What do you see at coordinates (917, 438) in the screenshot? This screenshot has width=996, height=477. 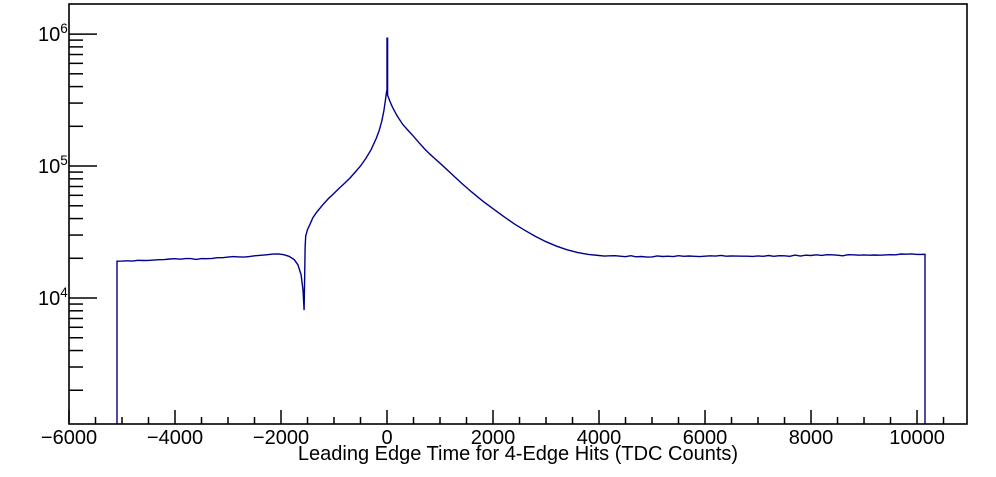 I see `x-tick-label: 10000` at bounding box center [917, 438].